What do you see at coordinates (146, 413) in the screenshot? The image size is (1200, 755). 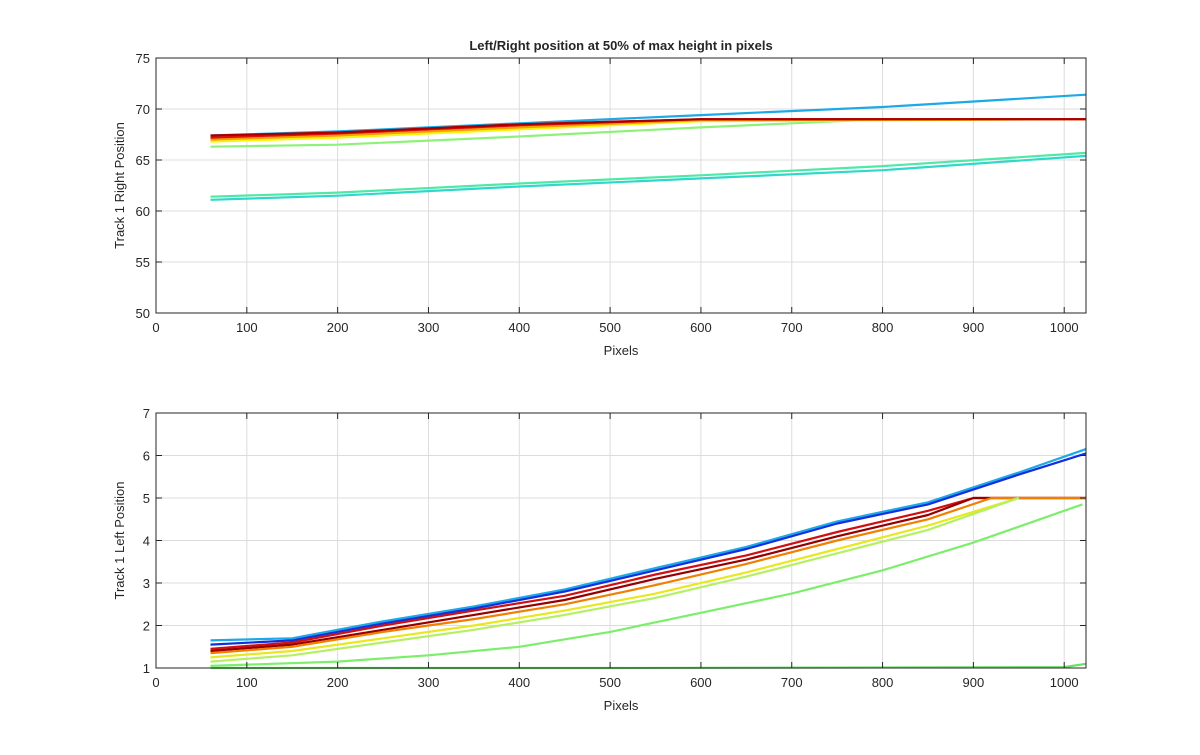 I see `y-tick-label: 7` at bounding box center [146, 413].